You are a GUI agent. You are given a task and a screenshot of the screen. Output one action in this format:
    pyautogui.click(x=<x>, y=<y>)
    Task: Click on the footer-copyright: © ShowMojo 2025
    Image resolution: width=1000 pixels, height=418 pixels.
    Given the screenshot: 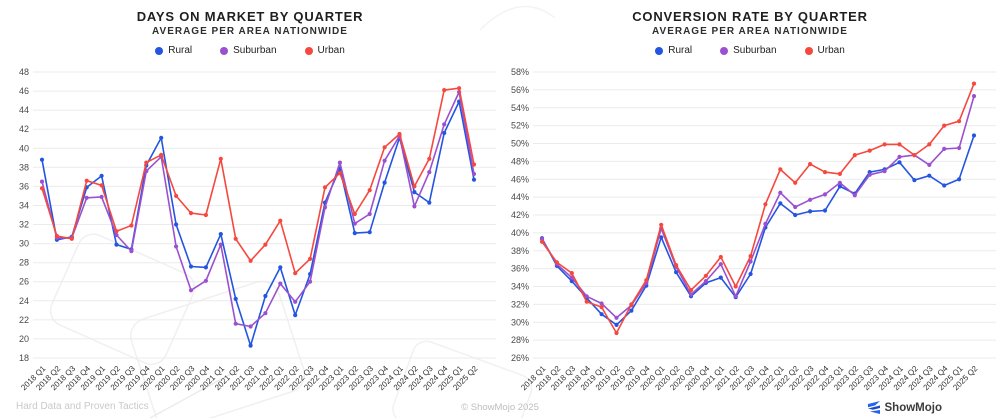 What is the action you would take?
    pyautogui.click(x=500, y=407)
    